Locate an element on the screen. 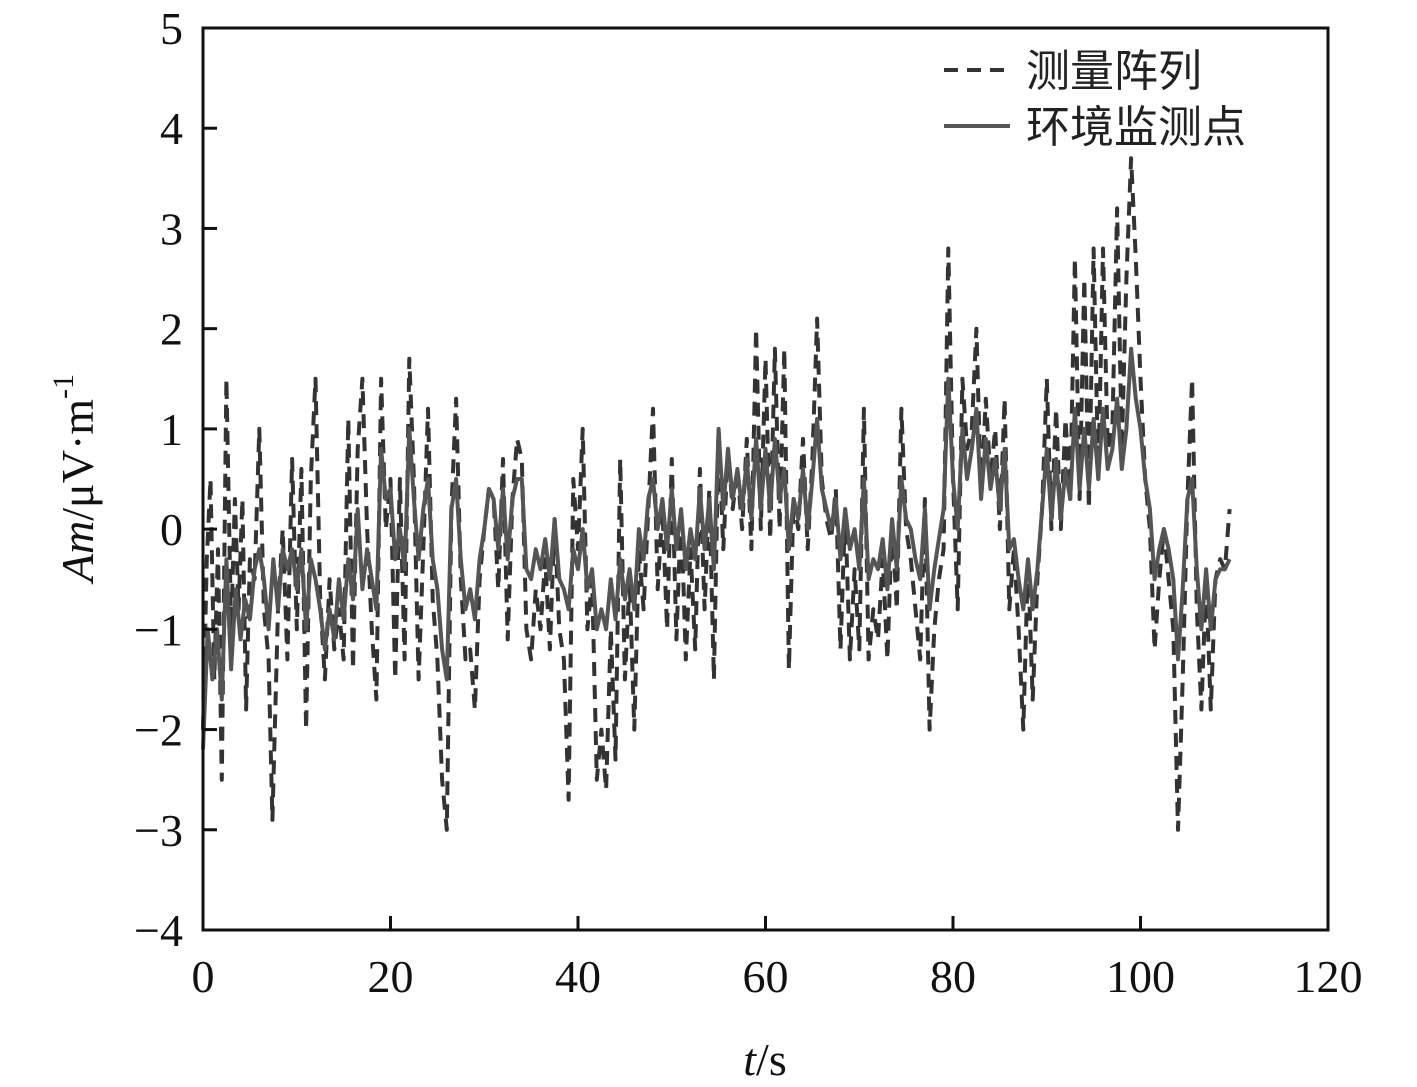 The width and height of the screenshot is (1417, 1087). y-tick-label: −2 is located at coordinates (158, 730).